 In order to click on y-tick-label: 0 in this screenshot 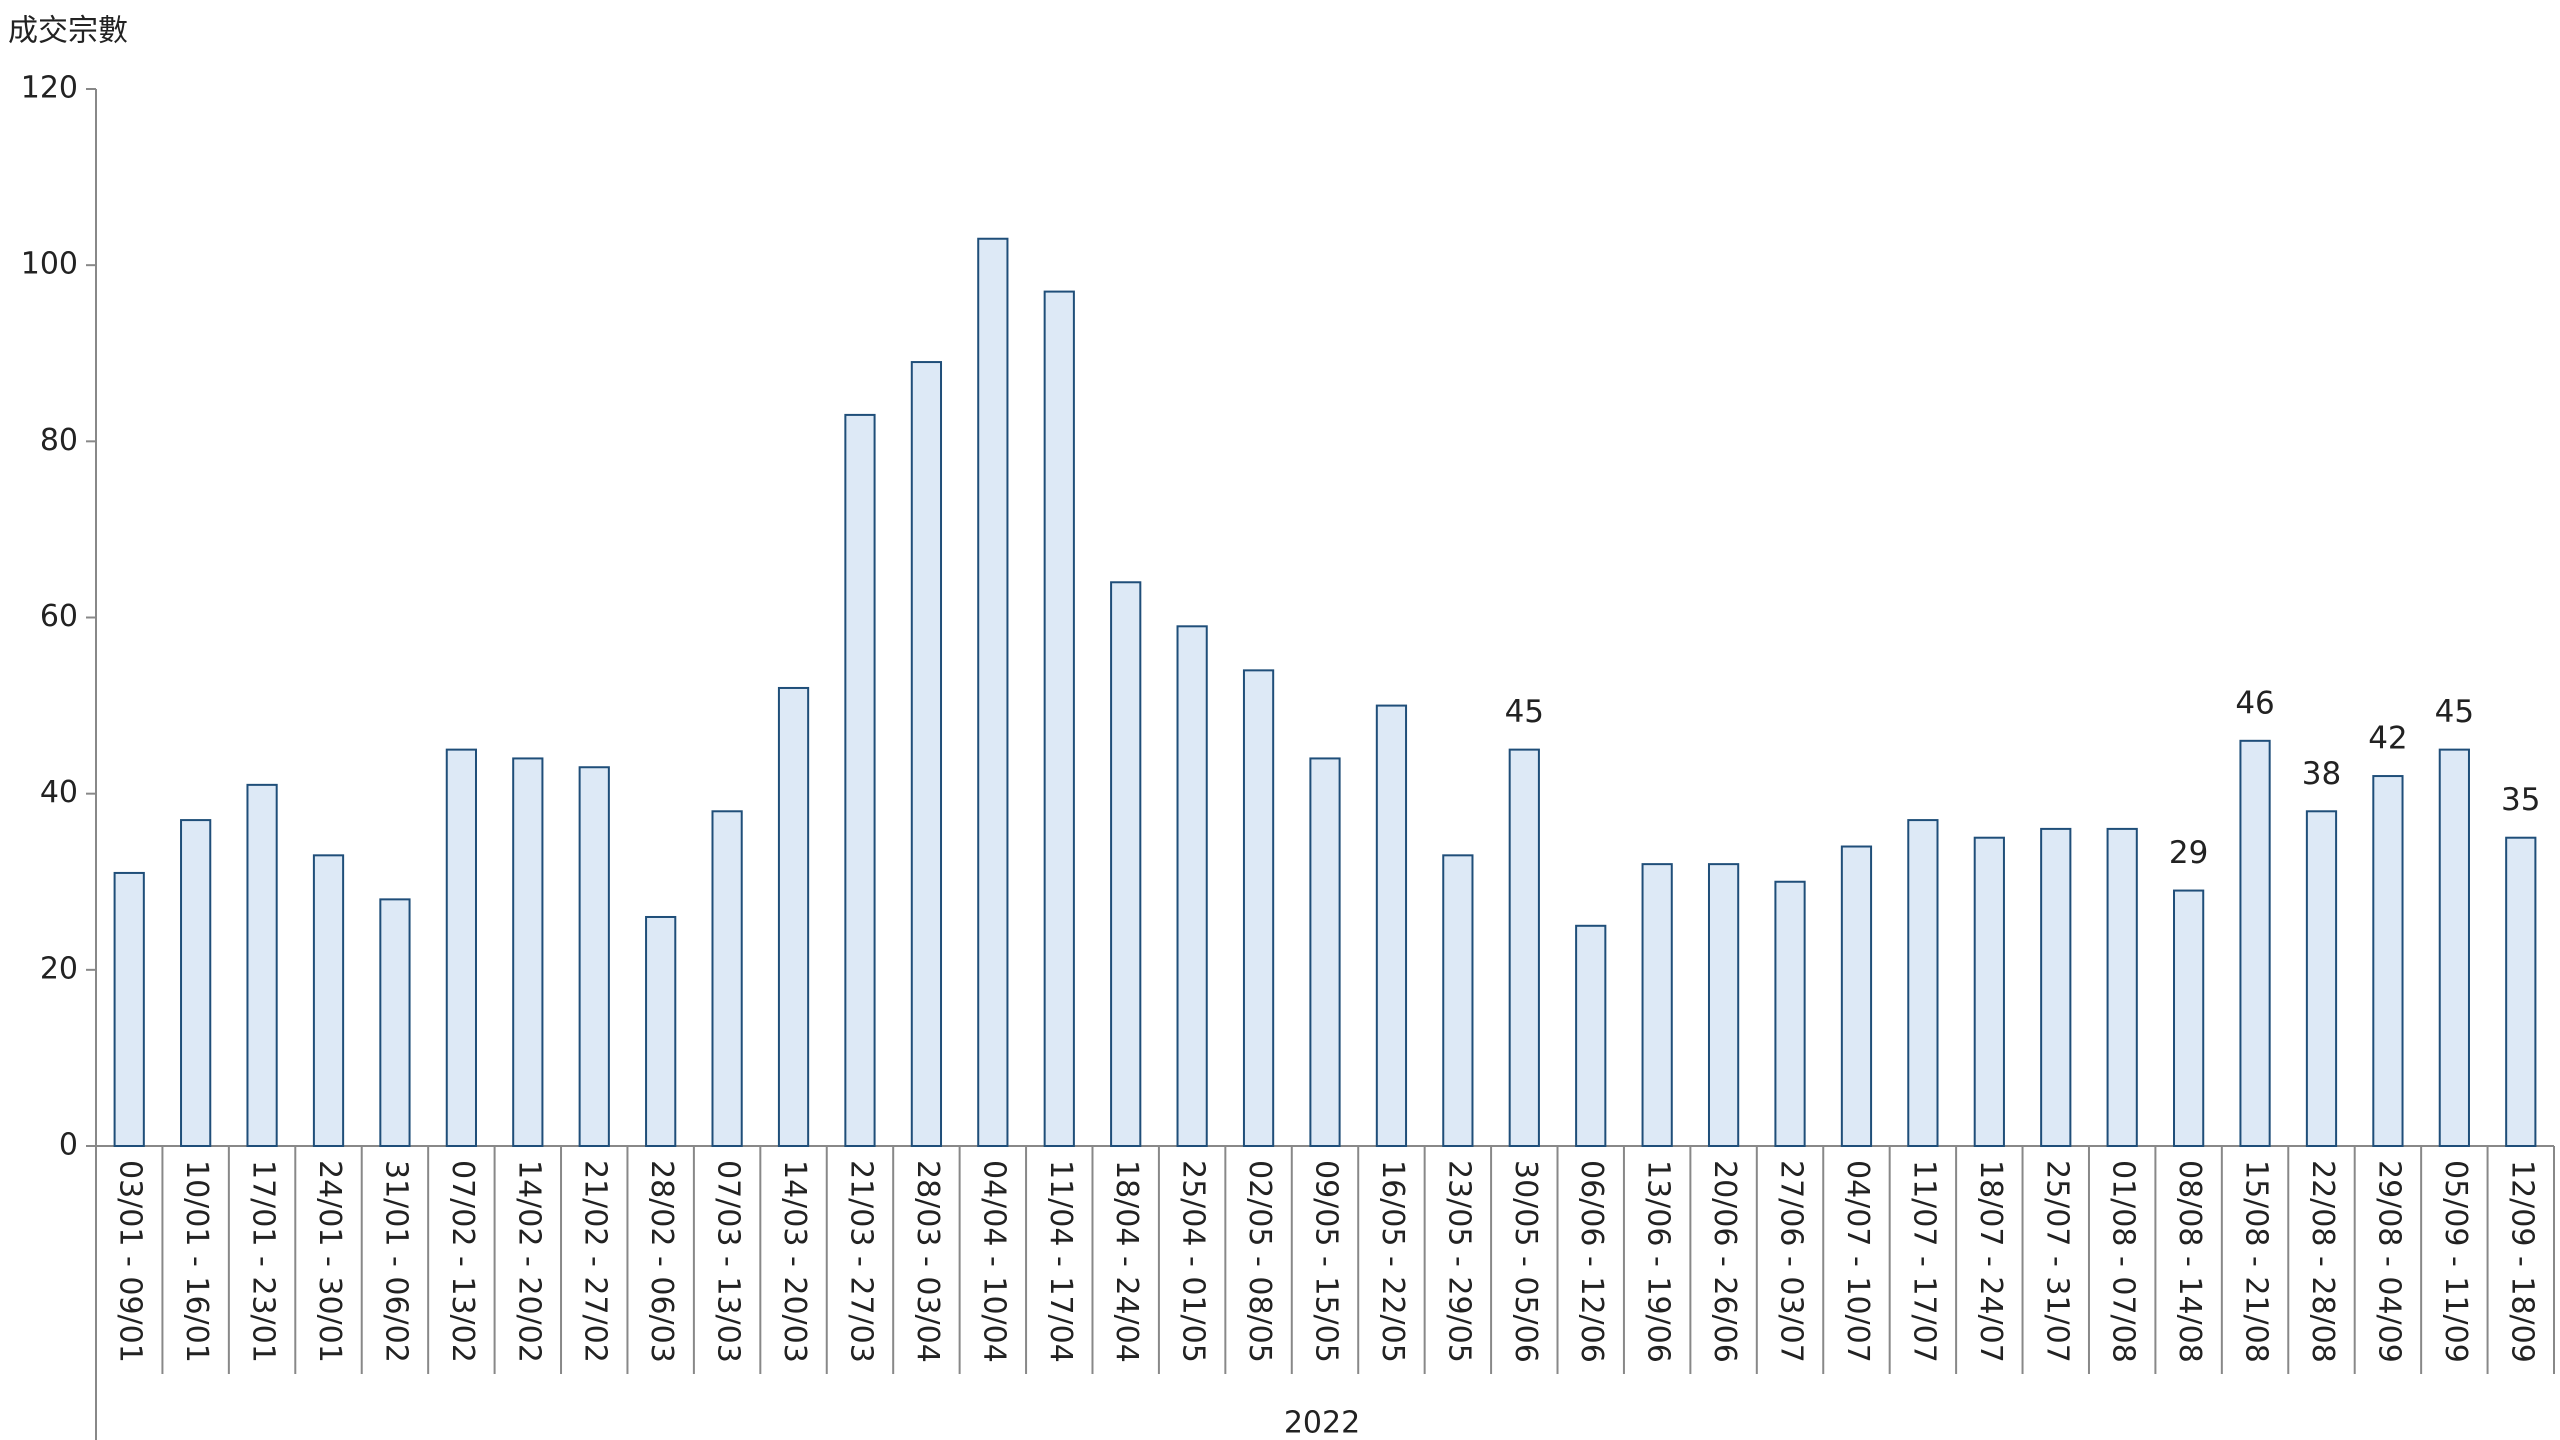, I will do `click(68, 1145)`.